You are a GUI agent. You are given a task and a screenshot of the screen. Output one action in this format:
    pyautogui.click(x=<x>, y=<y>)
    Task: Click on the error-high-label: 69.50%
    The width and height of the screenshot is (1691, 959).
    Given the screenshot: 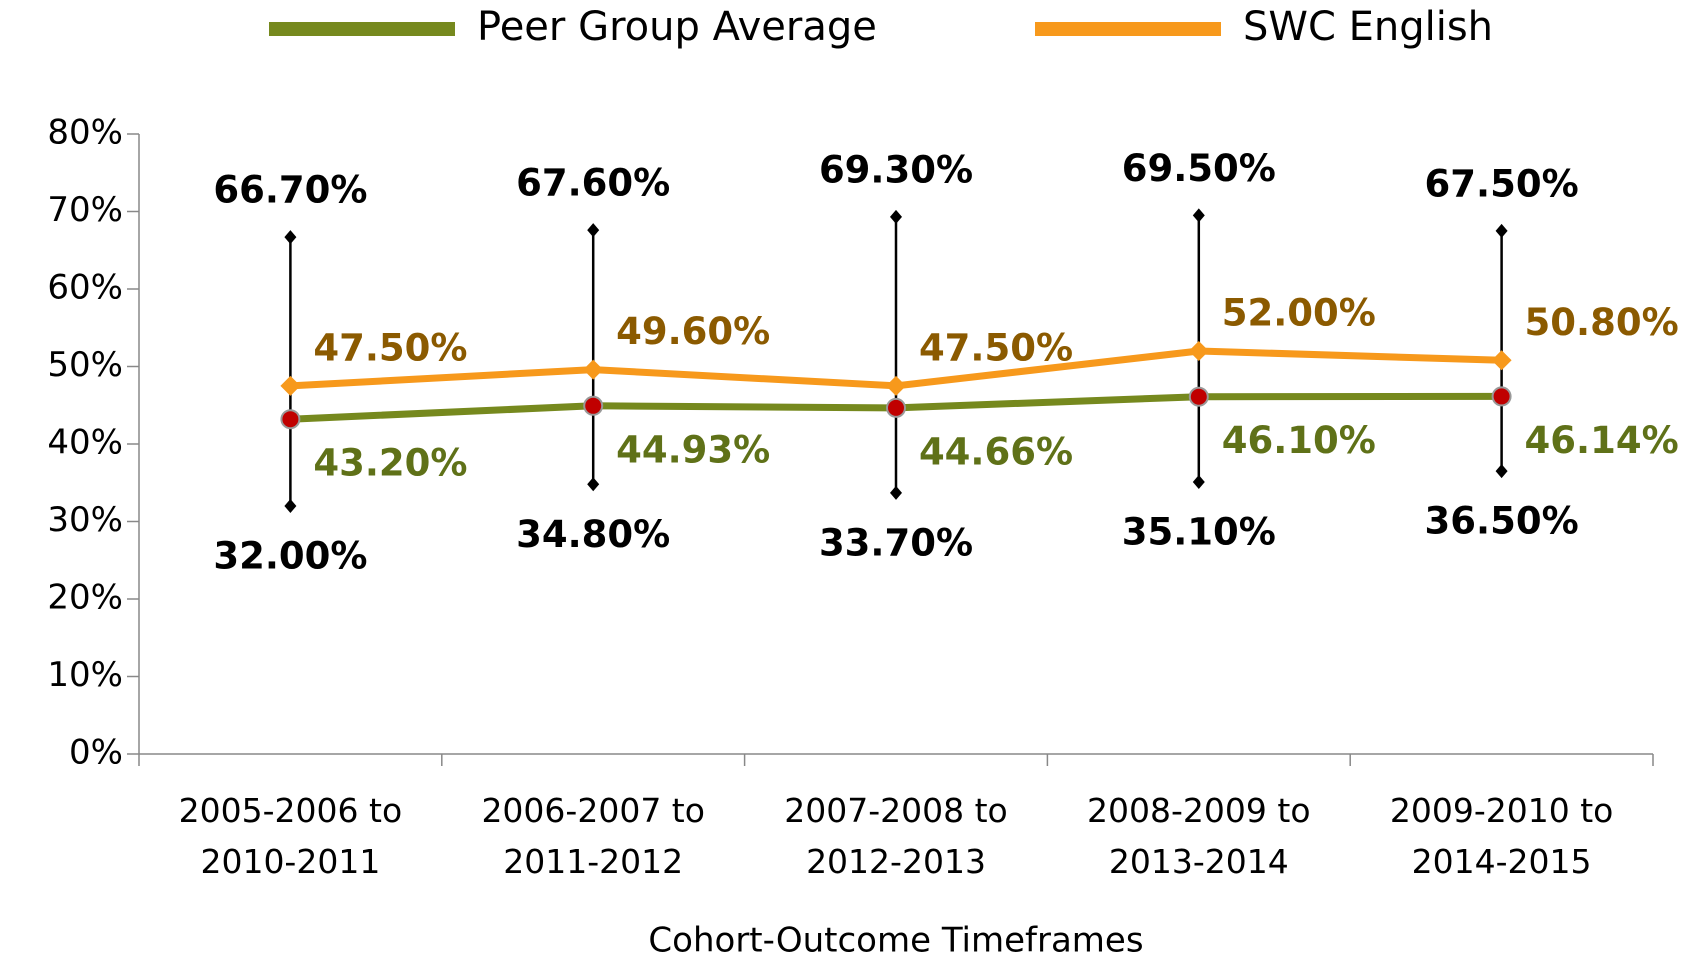 What is the action you would take?
    pyautogui.click(x=1199, y=168)
    